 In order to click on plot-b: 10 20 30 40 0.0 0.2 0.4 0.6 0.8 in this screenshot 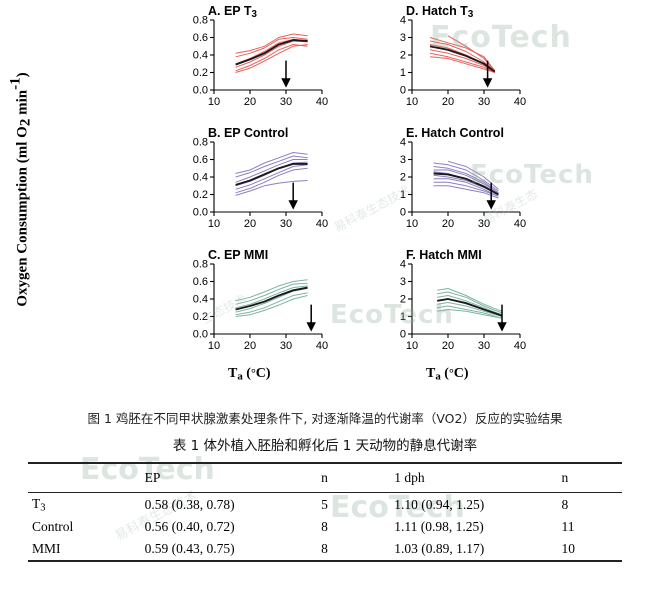, I will do `click(260, 183)`.